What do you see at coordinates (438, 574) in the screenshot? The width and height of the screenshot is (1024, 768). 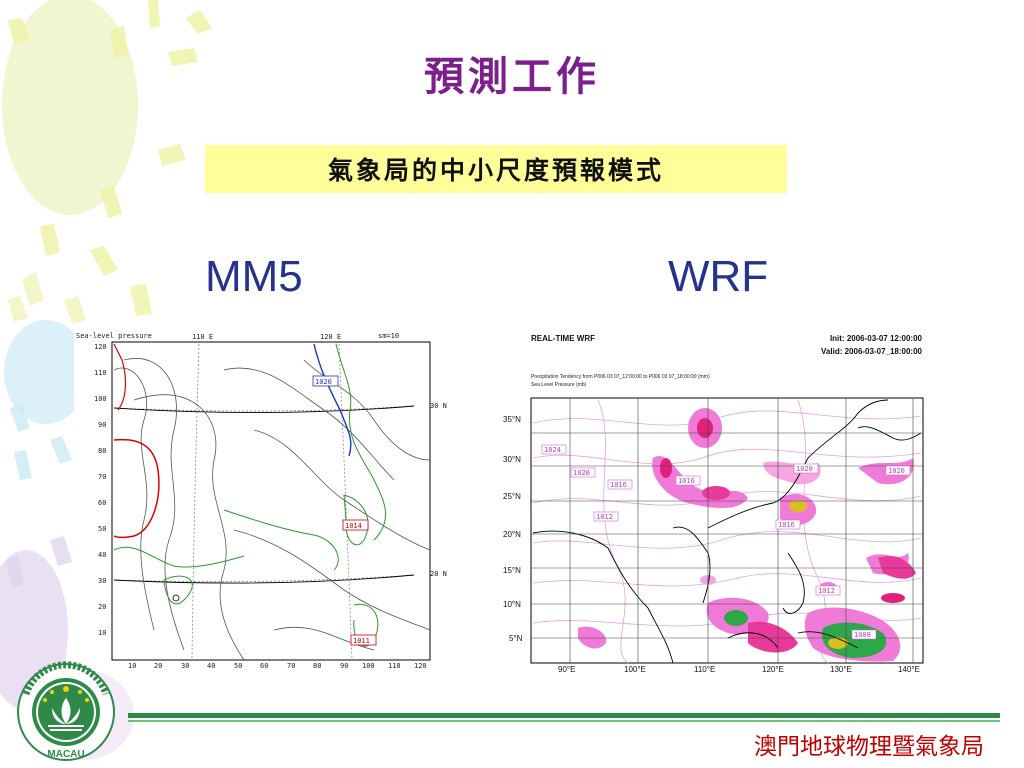 I see `mm5-lat-20n: 20 N` at bounding box center [438, 574].